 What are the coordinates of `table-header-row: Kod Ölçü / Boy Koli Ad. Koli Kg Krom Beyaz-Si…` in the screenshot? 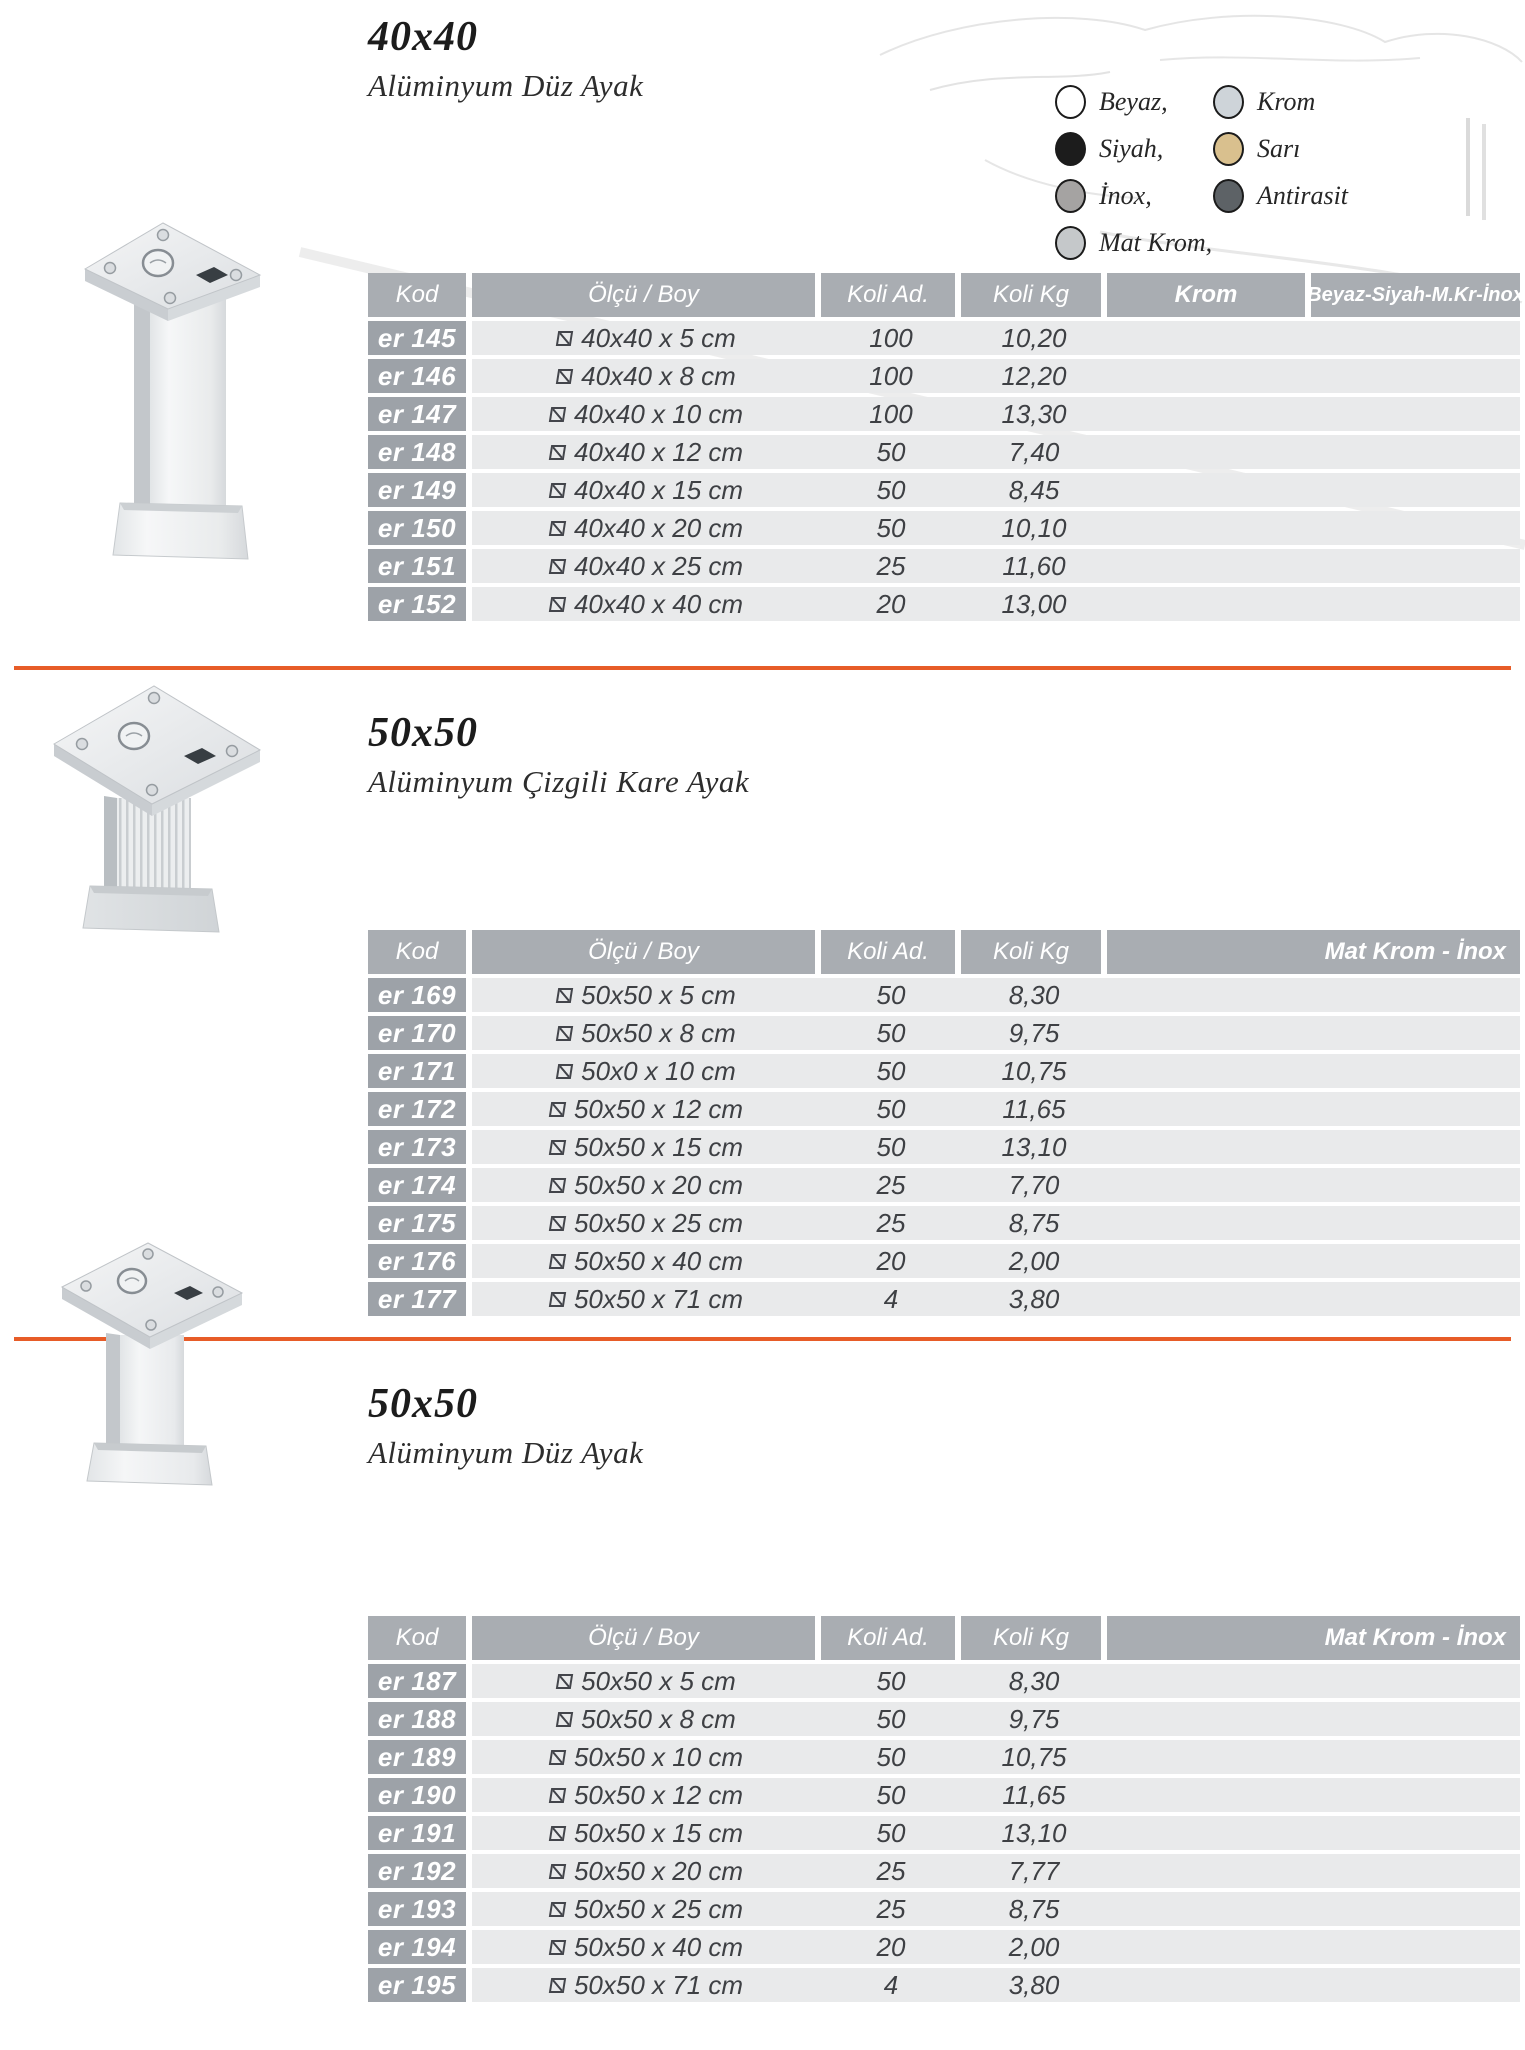 It's located at (946, 295).